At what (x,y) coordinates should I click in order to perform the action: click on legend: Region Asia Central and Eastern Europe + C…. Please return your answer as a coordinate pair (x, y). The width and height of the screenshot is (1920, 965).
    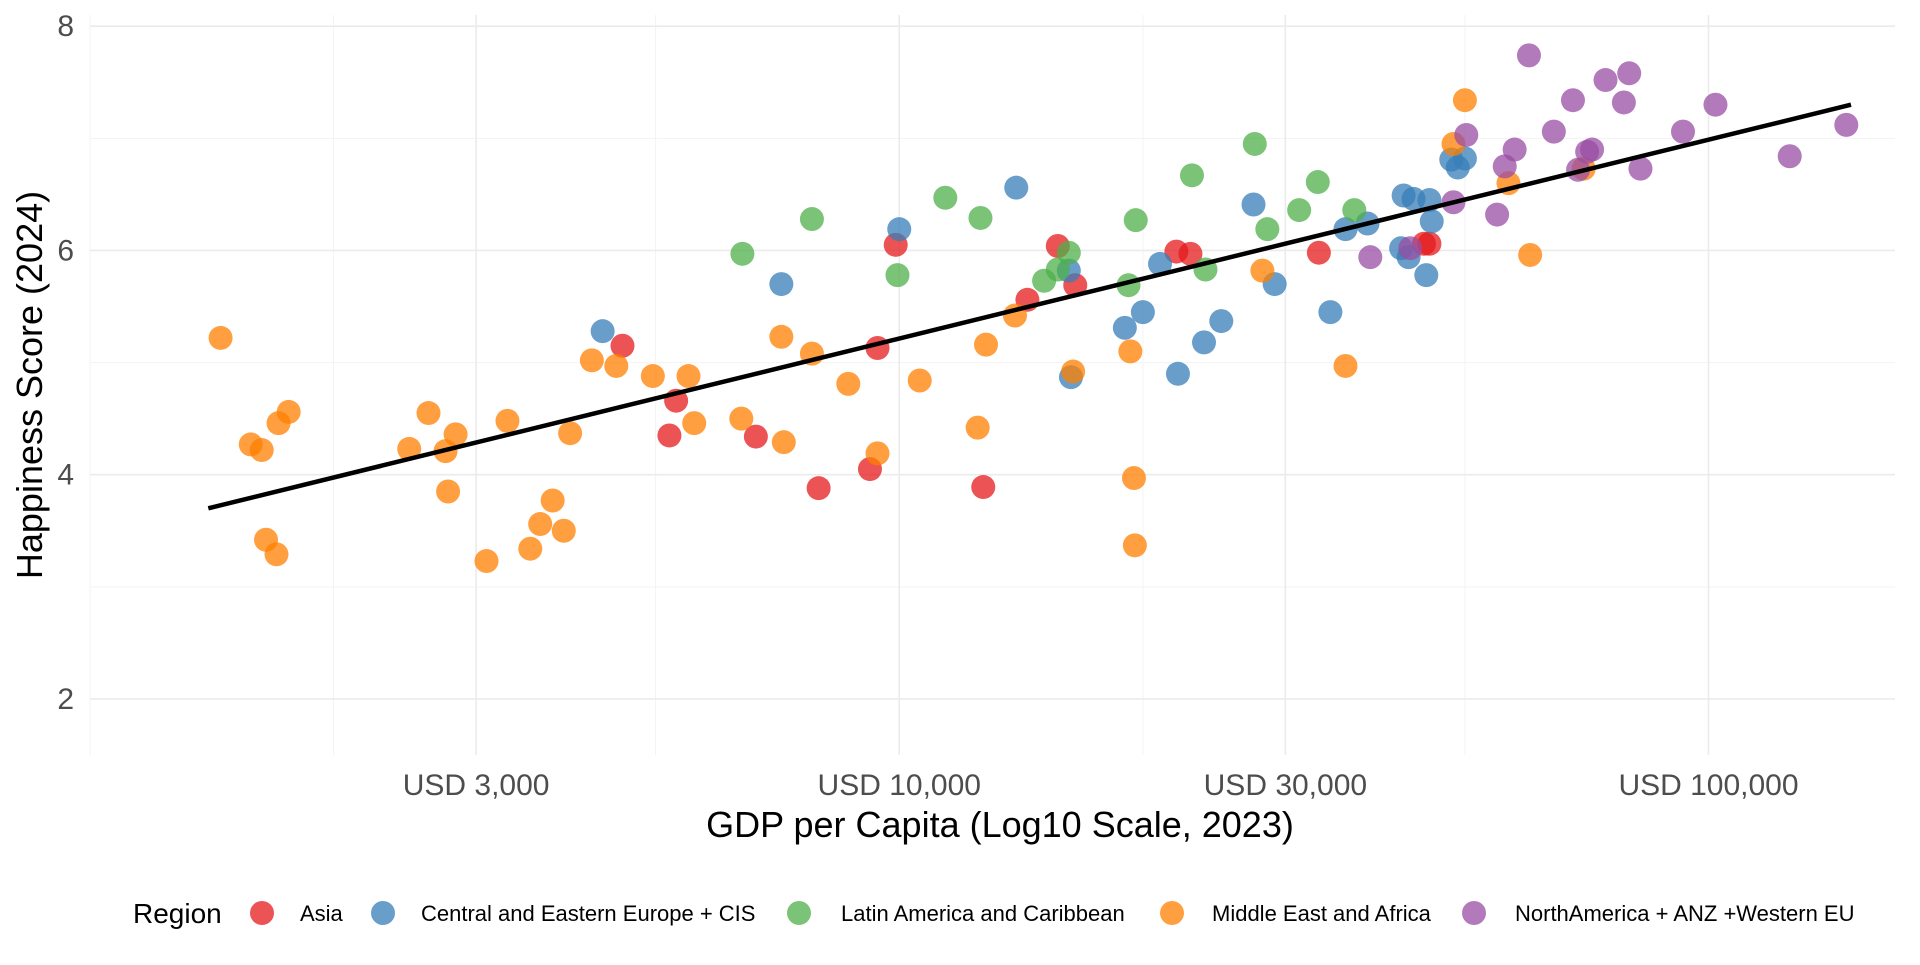
    Looking at the image, I should click on (994, 913).